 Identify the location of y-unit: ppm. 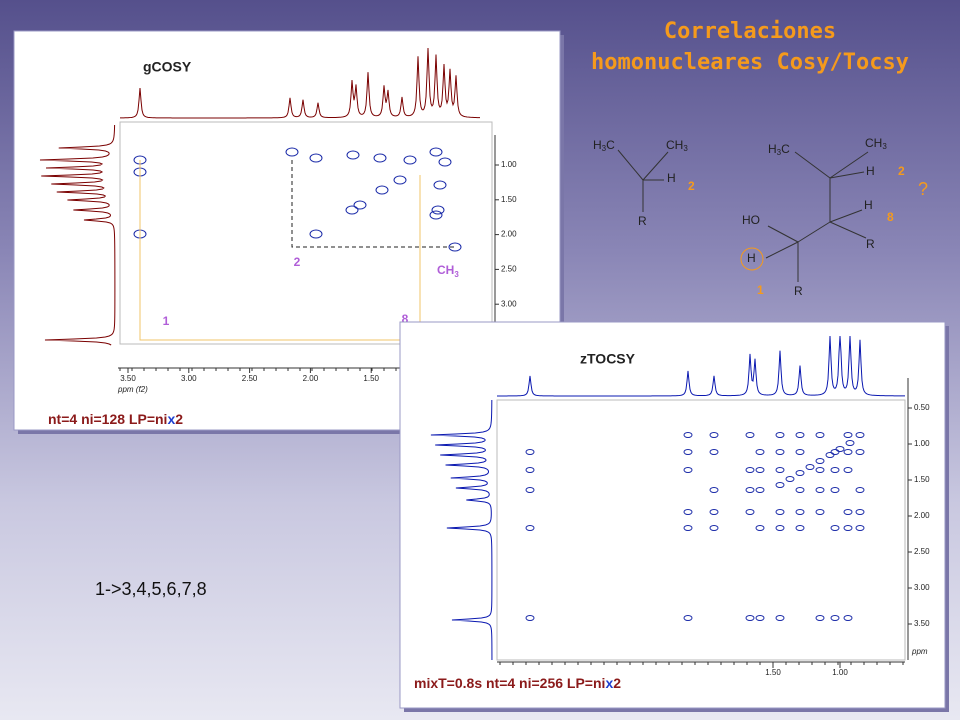
(919, 651).